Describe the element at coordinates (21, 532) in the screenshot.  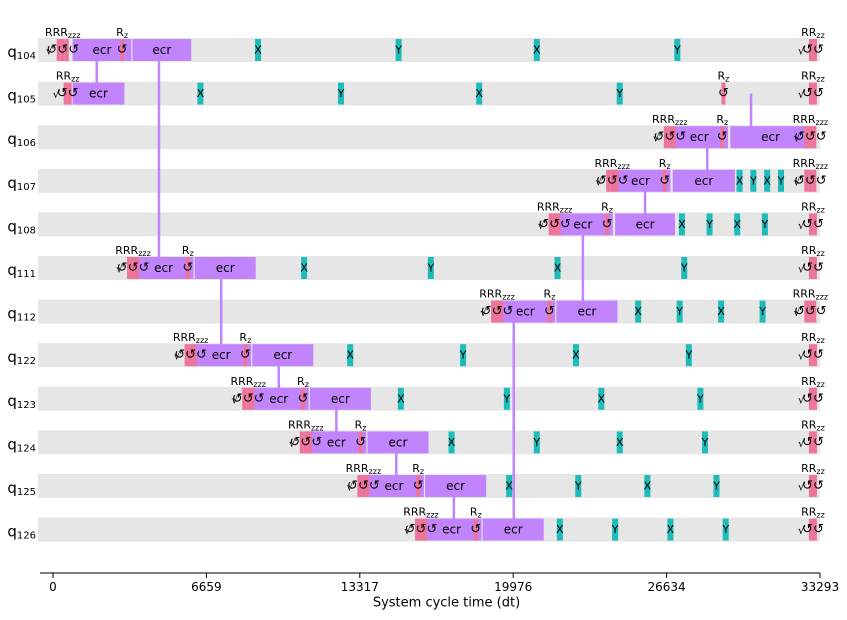
I see `qubit-label: q126` at that location.